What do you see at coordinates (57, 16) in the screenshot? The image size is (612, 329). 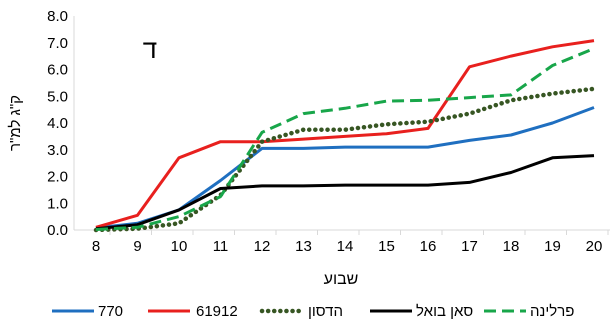 I see `y-tick-label: 8.0` at bounding box center [57, 16].